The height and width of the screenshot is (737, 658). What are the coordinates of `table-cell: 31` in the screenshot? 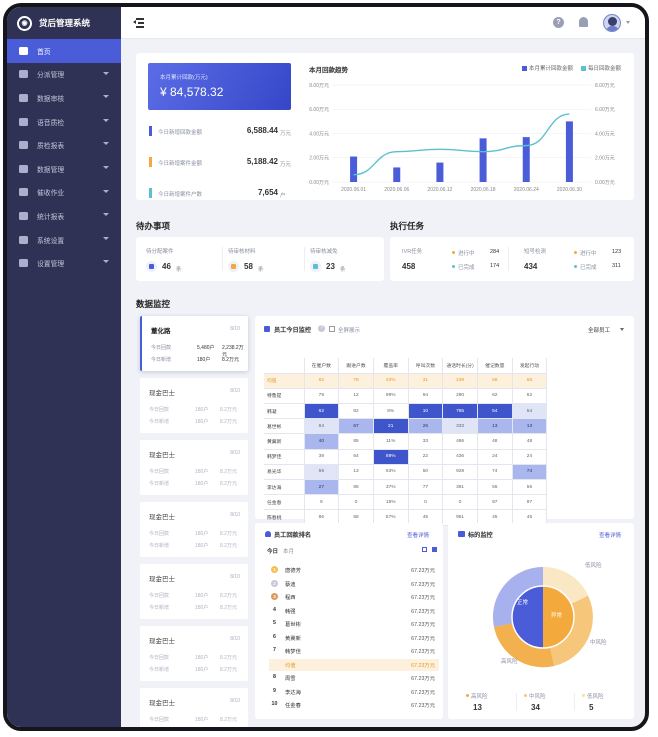 It's located at (425, 380).